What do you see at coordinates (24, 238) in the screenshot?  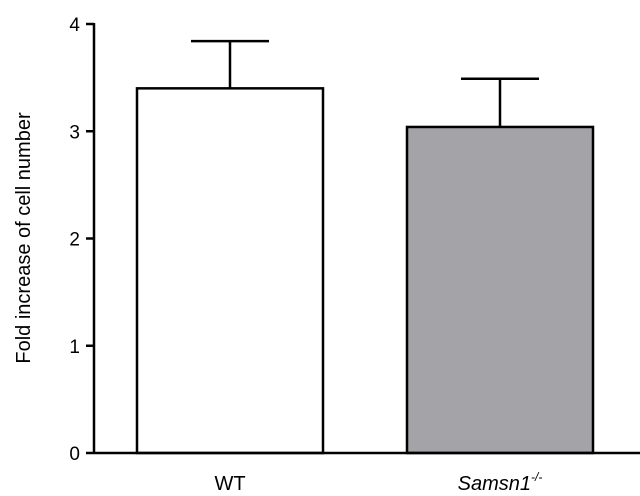 I see `y-axis-title: Fold increase of cell number` at bounding box center [24, 238].